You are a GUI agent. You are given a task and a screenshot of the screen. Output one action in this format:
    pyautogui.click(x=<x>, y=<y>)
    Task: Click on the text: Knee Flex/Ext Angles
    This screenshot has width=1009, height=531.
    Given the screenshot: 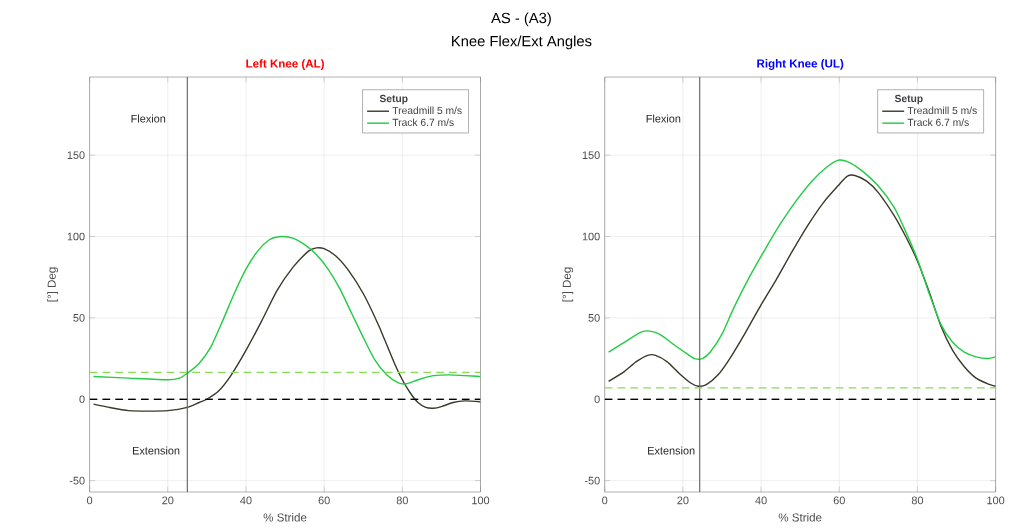 What is the action you would take?
    pyautogui.click(x=522, y=42)
    